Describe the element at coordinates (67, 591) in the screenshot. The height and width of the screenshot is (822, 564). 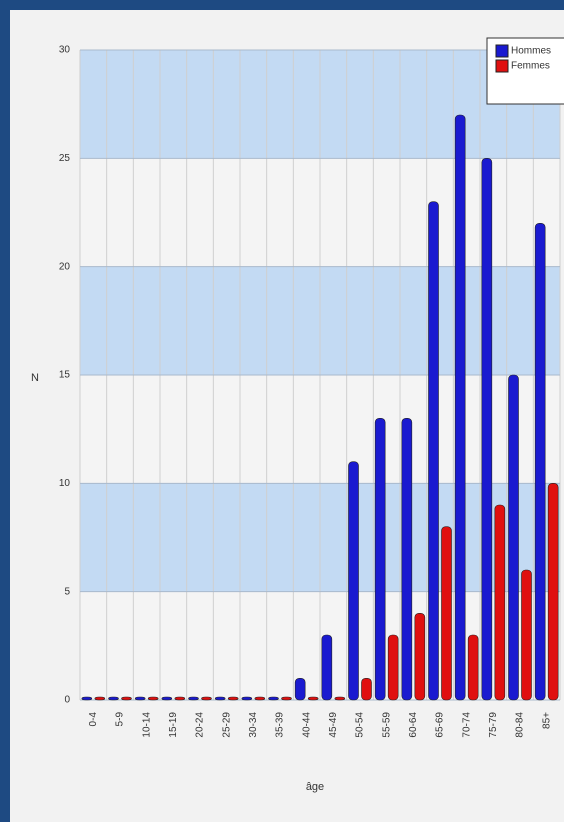
I see `y-tick-label: 5` at that location.